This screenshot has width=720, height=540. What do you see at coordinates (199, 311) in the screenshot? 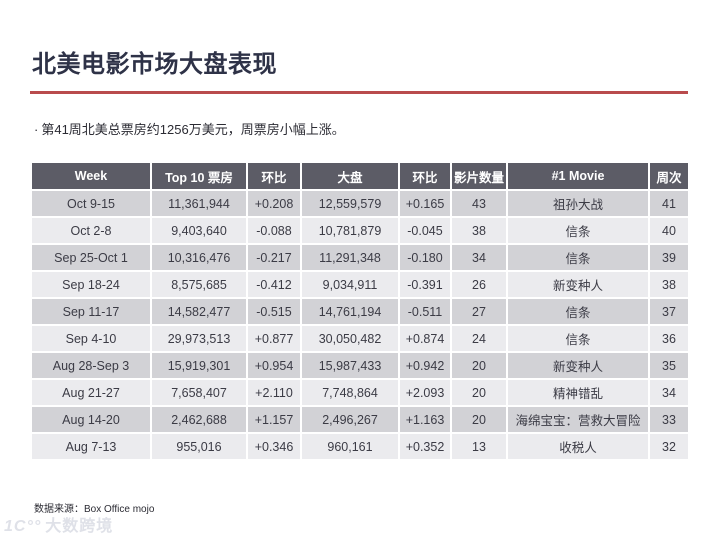
I see `table-cell: 14,582,477` at bounding box center [199, 311].